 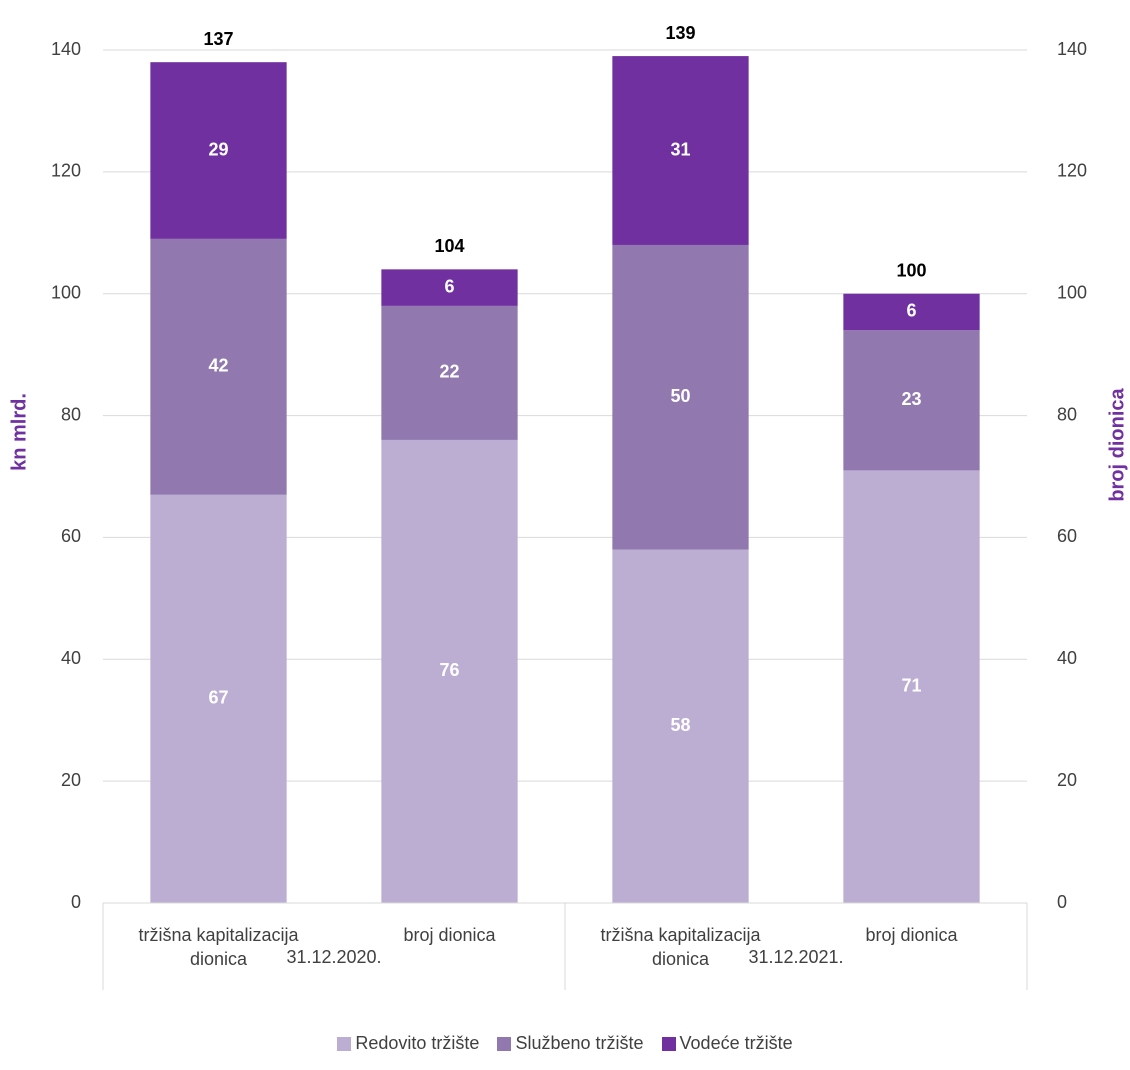 What do you see at coordinates (1067, 780) in the screenshot?
I see `y2-tick-label: 20` at bounding box center [1067, 780].